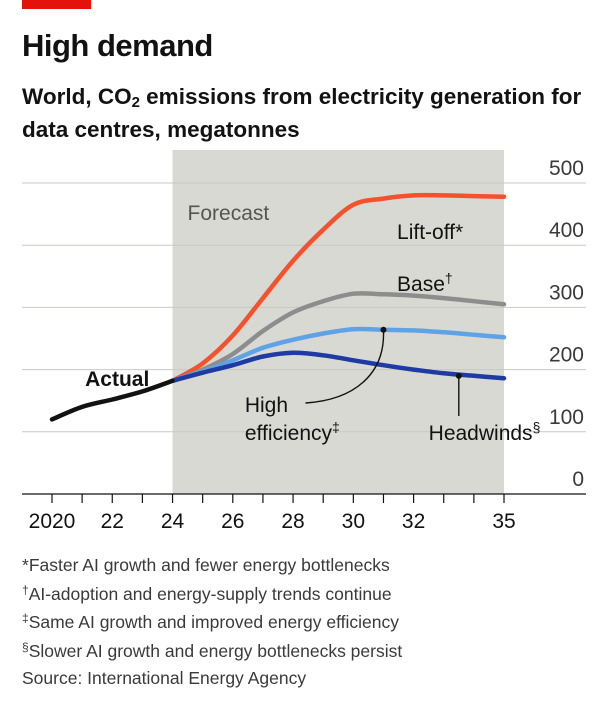  Describe the element at coordinates (173, 521) in the screenshot. I see `x-tick-label: 24` at that location.